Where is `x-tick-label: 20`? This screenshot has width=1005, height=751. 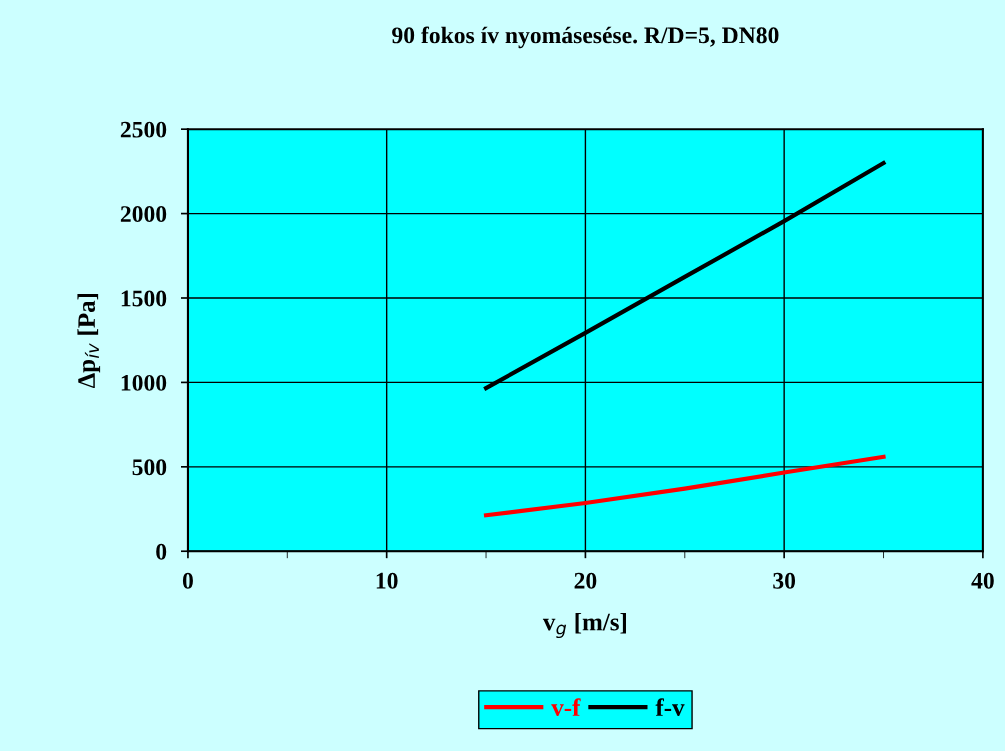
x-tick-label: 20 is located at coordinates (585, 580).